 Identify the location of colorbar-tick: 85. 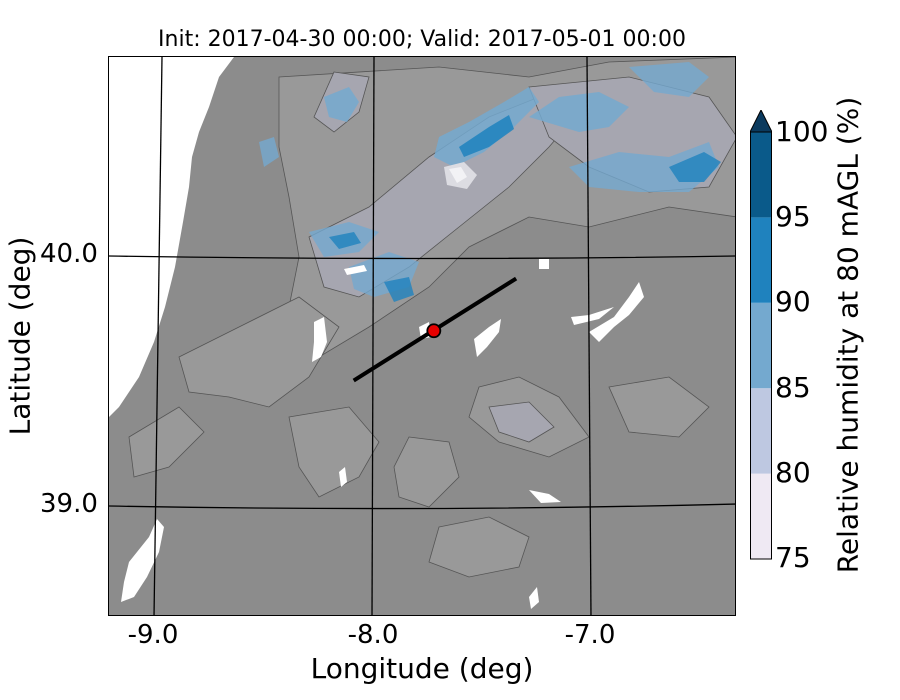
(793, 387).